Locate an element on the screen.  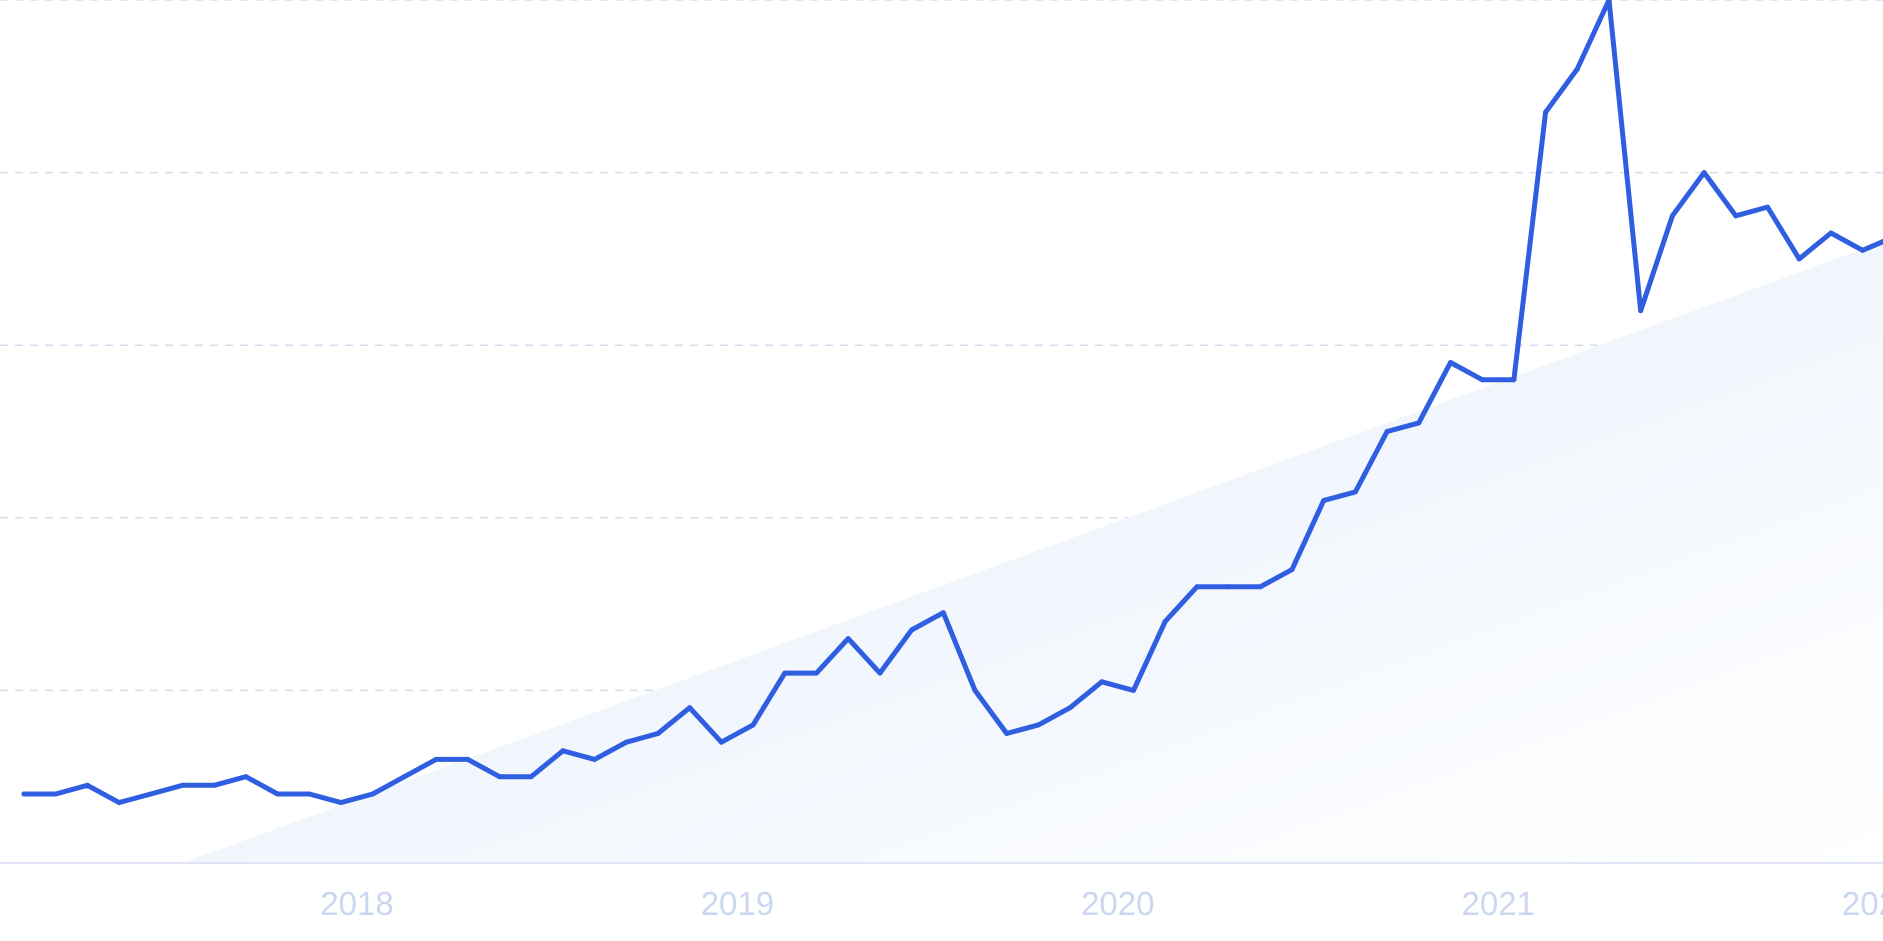
x-axis-ticks: 2018 2019 2020 2021 2022 is located at coordinates (1101, 903).